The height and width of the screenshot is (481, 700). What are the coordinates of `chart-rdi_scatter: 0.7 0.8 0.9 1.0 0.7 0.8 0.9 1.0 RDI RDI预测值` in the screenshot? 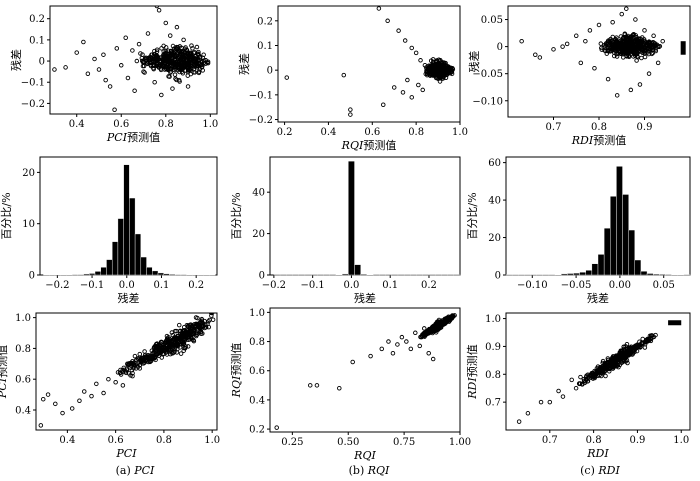 It's located at (578, 386).